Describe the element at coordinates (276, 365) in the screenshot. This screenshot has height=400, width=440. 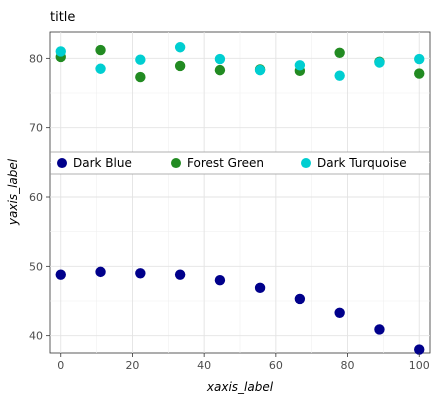
I see `x-tick-label: 60` at that location.